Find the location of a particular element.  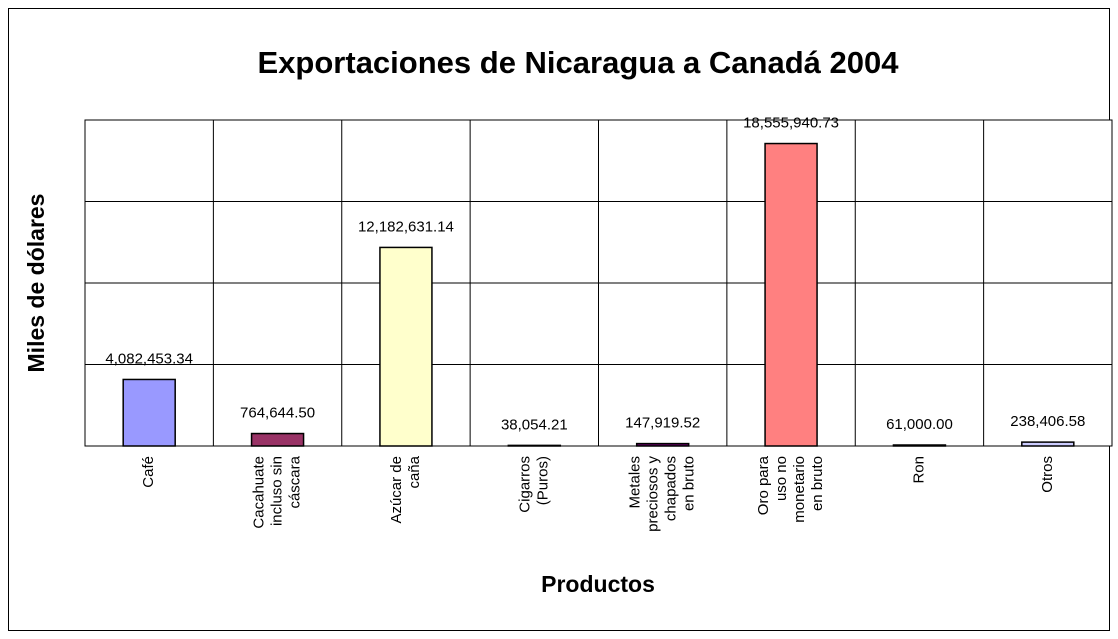

x-tick-label: Café is located at coordinates (148, 472).